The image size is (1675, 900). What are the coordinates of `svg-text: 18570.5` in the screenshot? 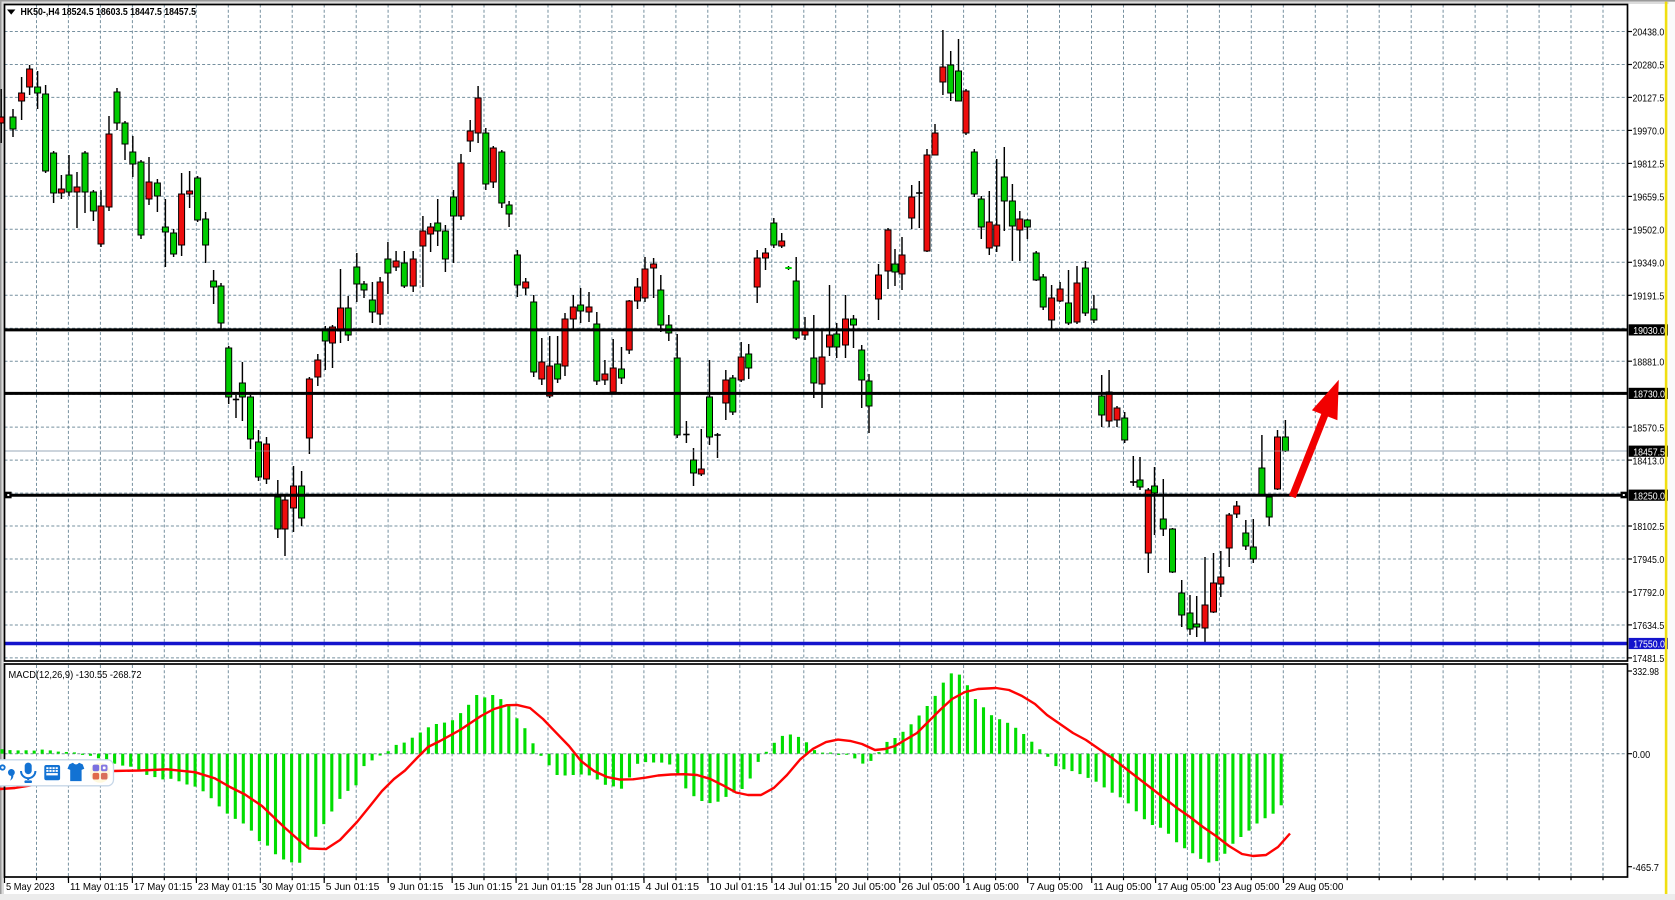 It's located at (1649, 428).